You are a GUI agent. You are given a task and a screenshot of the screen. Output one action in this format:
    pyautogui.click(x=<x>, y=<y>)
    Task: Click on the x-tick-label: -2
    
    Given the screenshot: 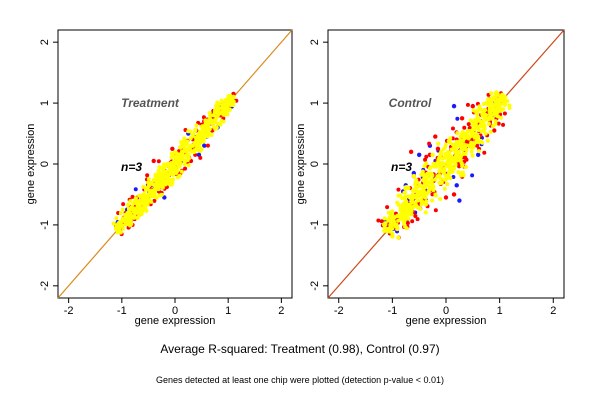 What is the action you would take?
    pyautogui.click(x=339, y=311)
    